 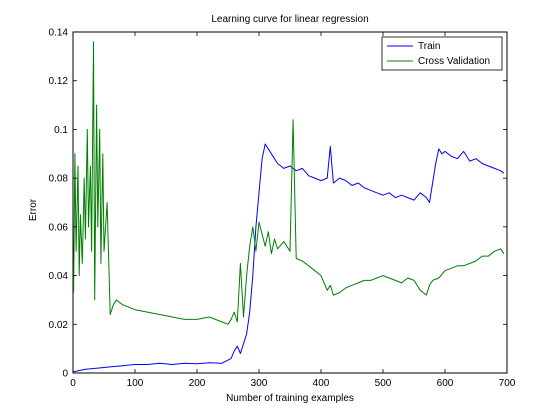 I want to click on y-tick-label: 0.1, so click(x=61, y=130).